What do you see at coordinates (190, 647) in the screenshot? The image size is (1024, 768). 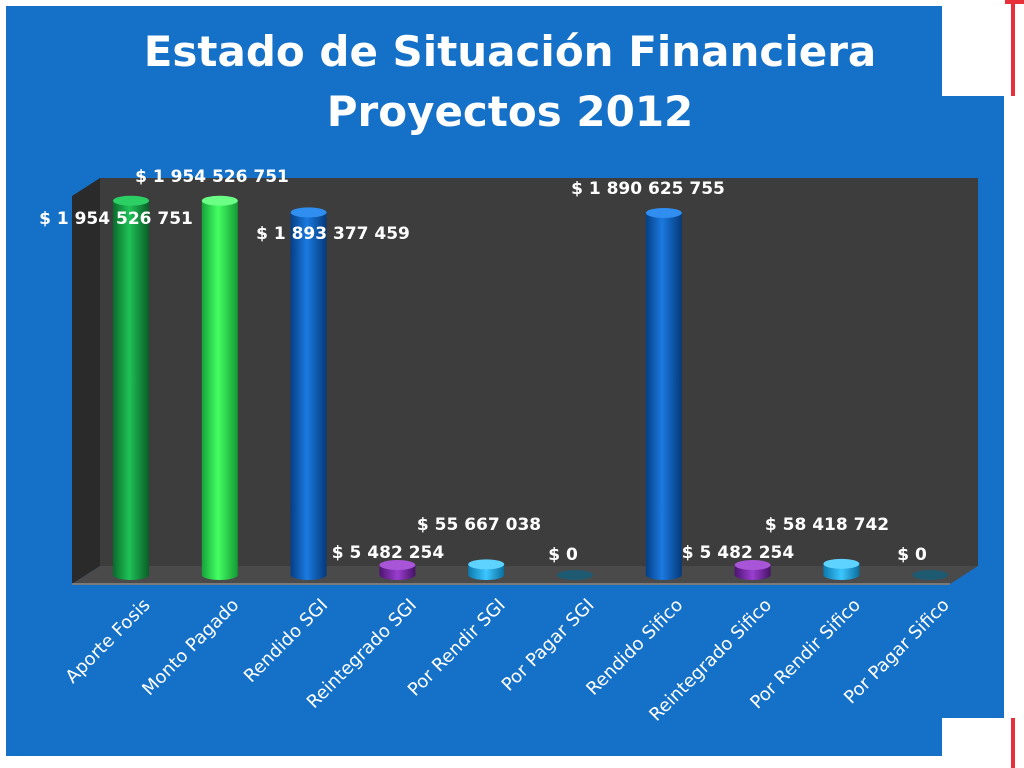 I see `category-label-2: Monto Pagado` at bounding box center [190, 647].